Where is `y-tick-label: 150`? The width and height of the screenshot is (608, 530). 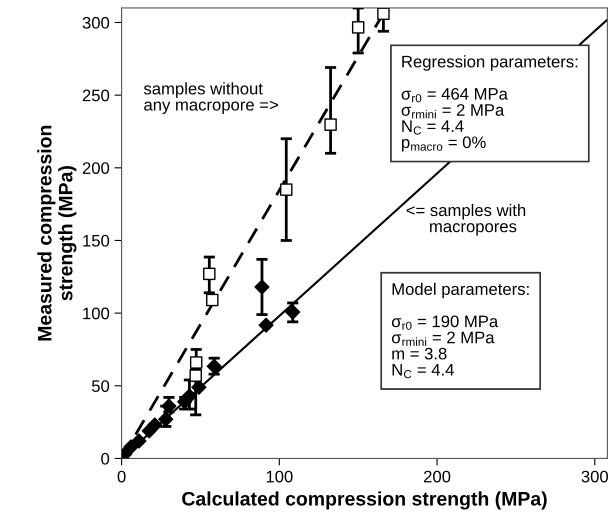 y-tick-label: 150 is located at coordinates (96, 240).